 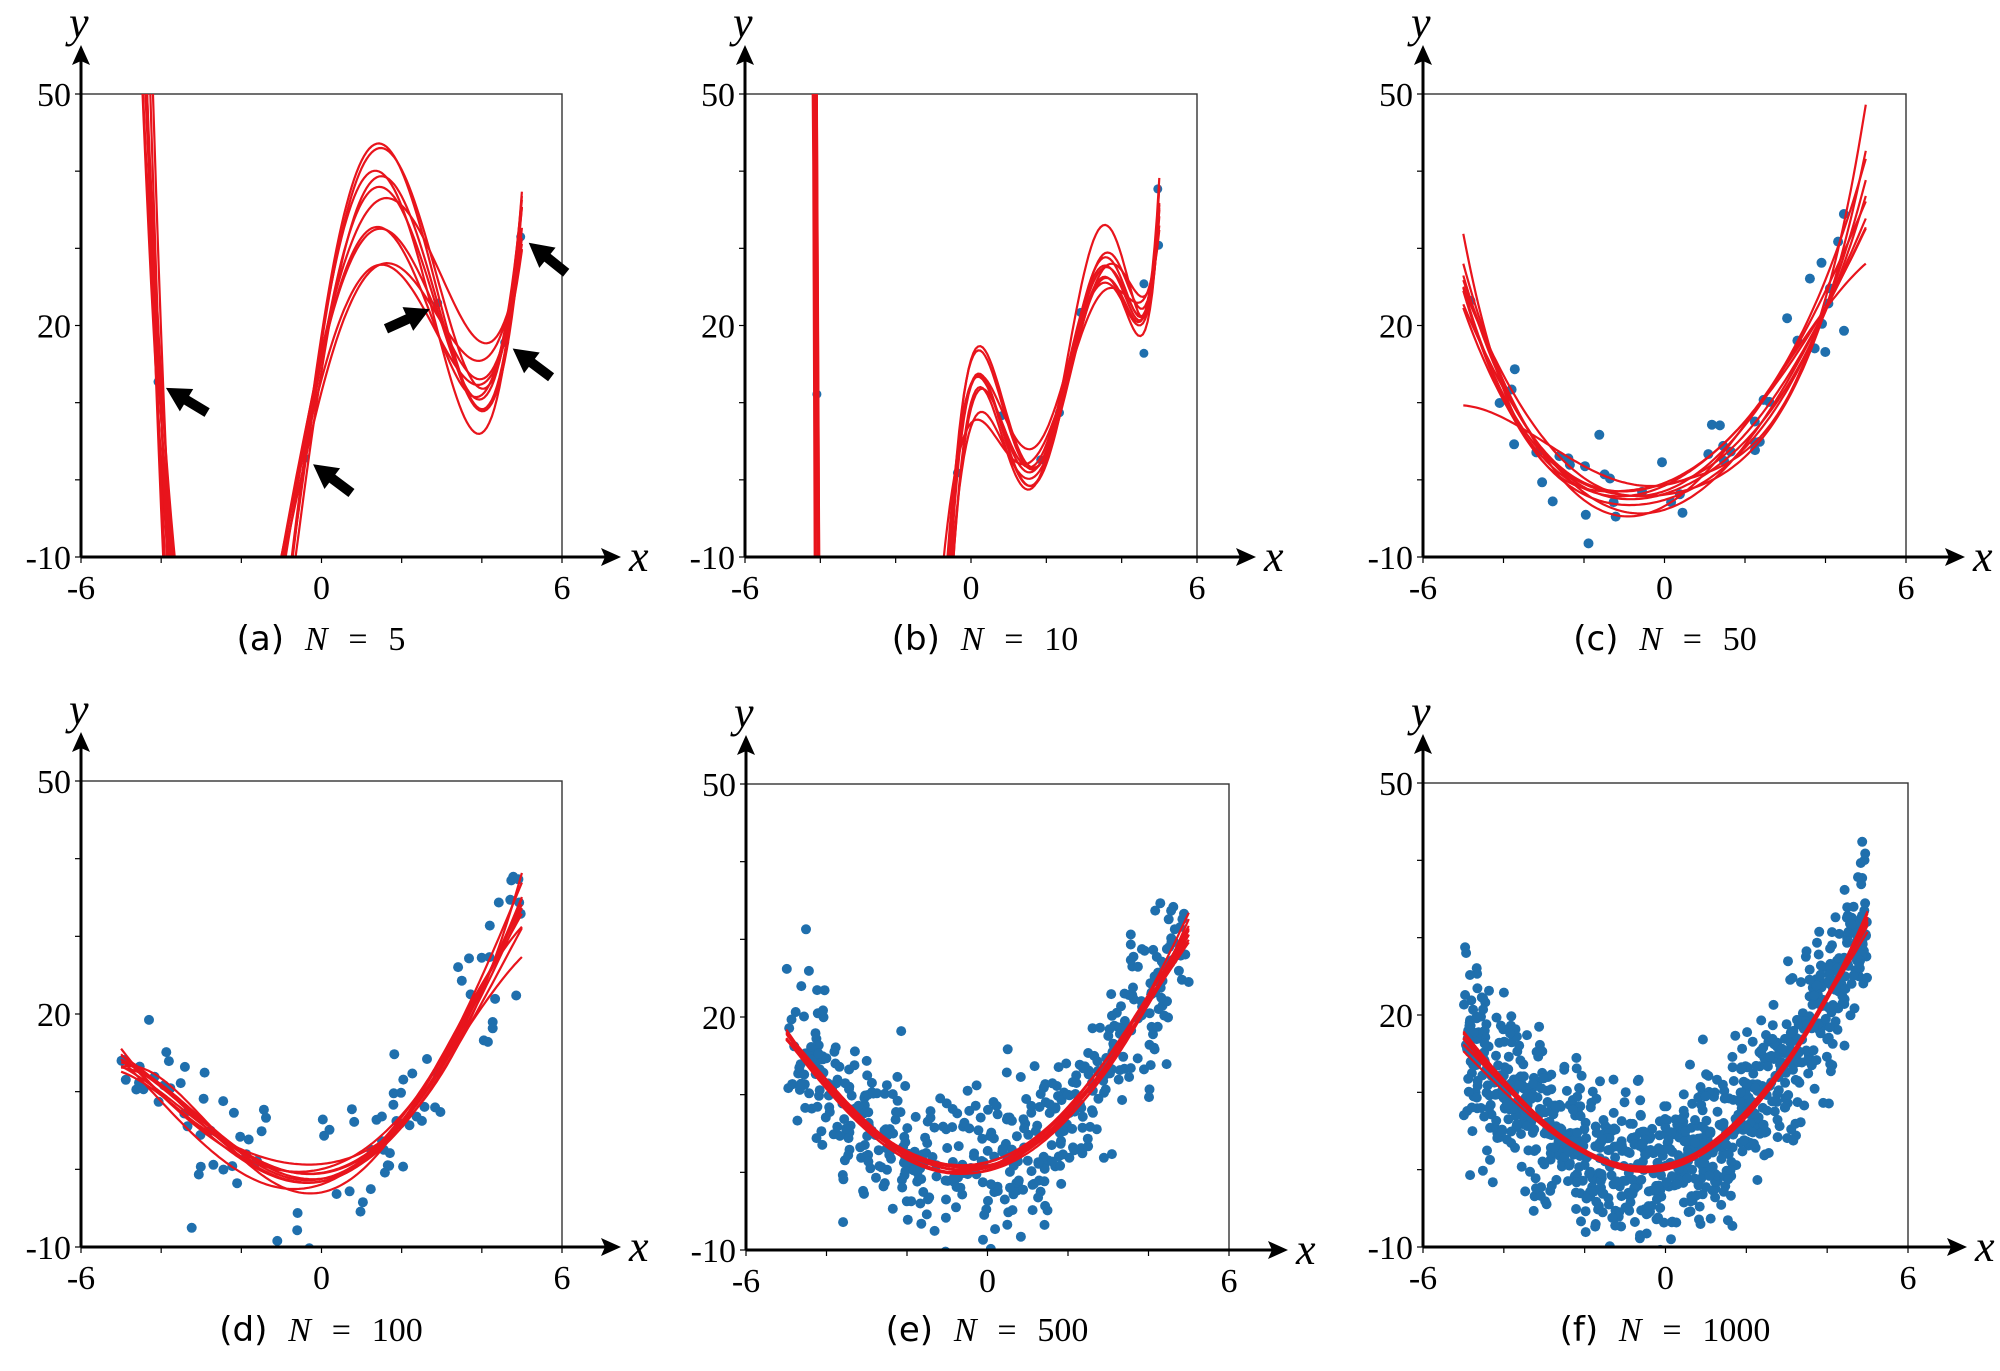 I want to click on panel-caption: (f) N = 1000, so click(x=1665, y=1330).